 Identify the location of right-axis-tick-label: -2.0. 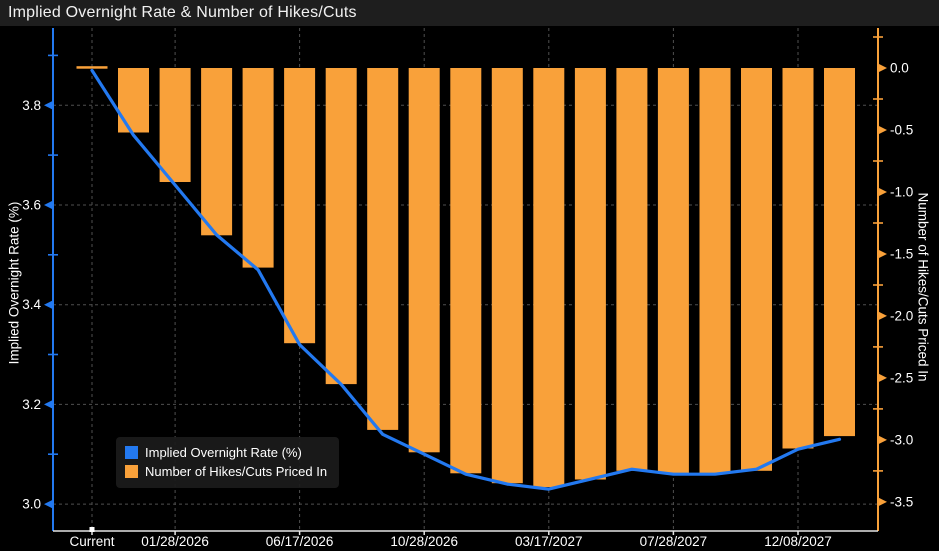
(901, 315).